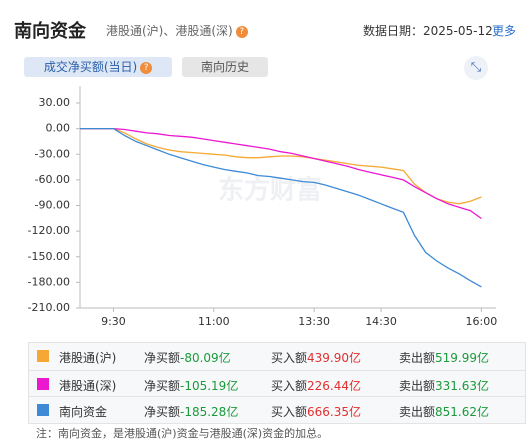 This screenshot has width=526, height=445. What do you see at coordinates (504, 31) in the screenshot?
I see `more-link: 更多` at bounding box center [504, 31].